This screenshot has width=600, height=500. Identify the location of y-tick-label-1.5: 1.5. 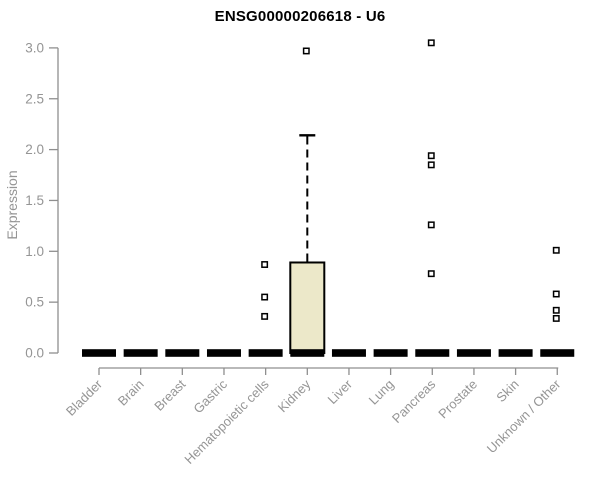
(34, 200).